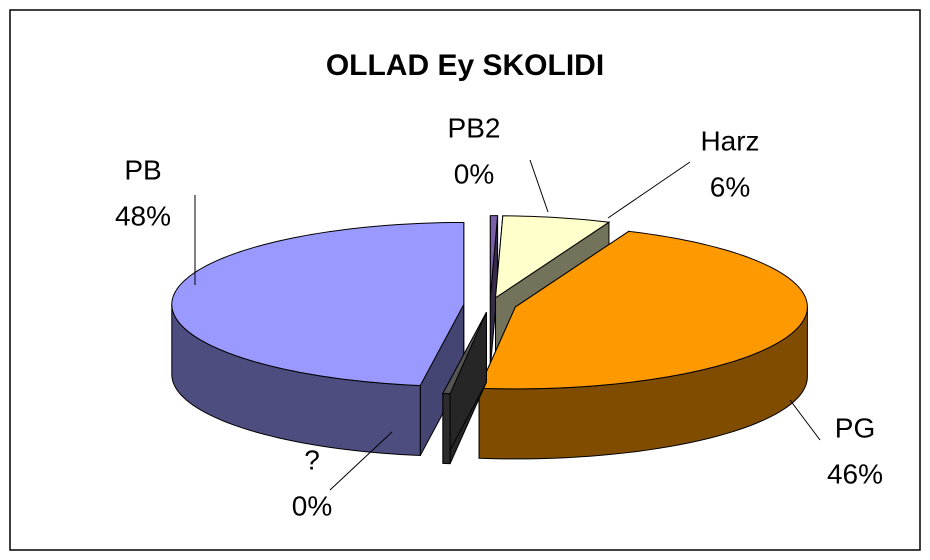 The width and height of the screenshot is (930, 560). I want to click on slice-label: Harz, so click(729, 140).